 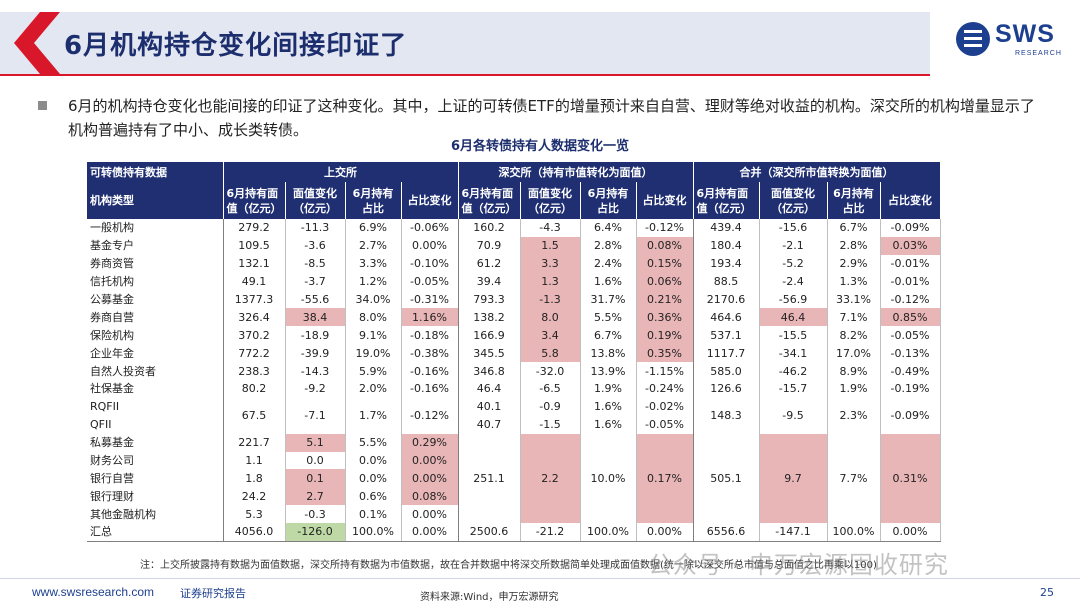 What do you see at coordinates (817, 172) in the screenshot?
I see `group-header: 合并（深交所市值转换为面值）` at bounding box center [817, 172].